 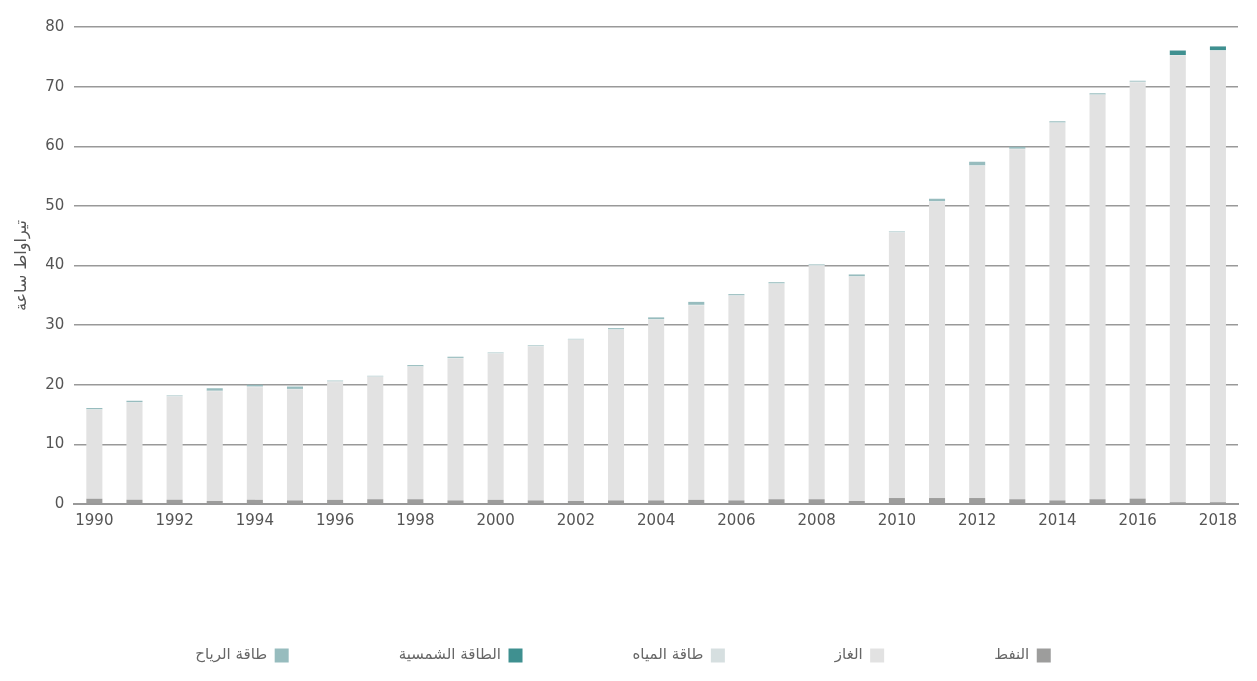 What do you see at coordinates (816, 519) in the screenshot?
I see `x-tick-label: 2008` at bounding box center [816, 519].